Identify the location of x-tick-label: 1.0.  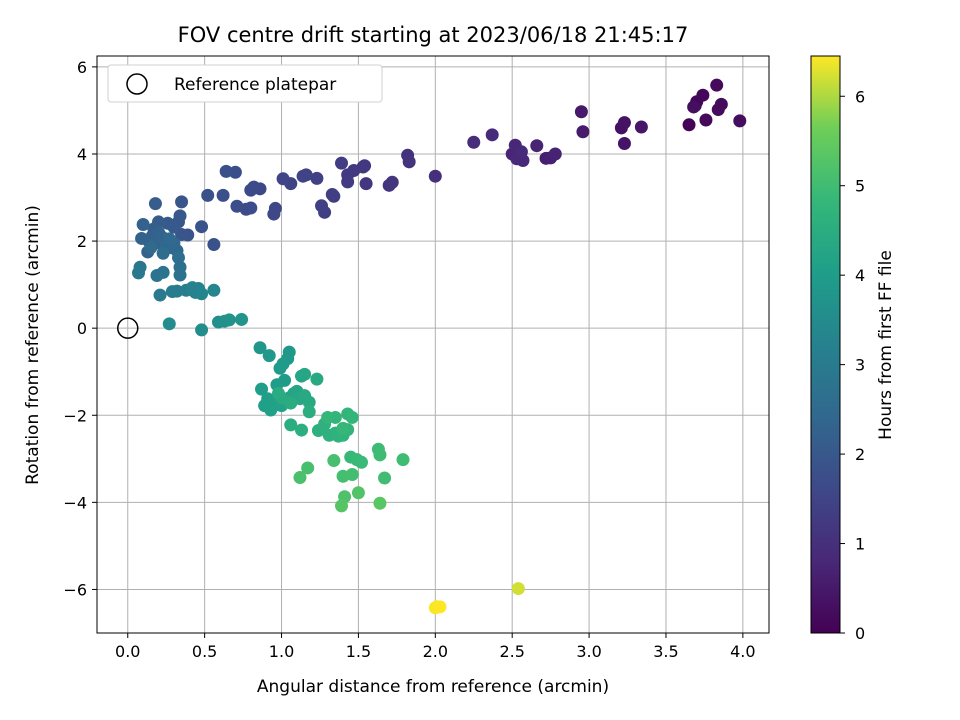
(281, 651).